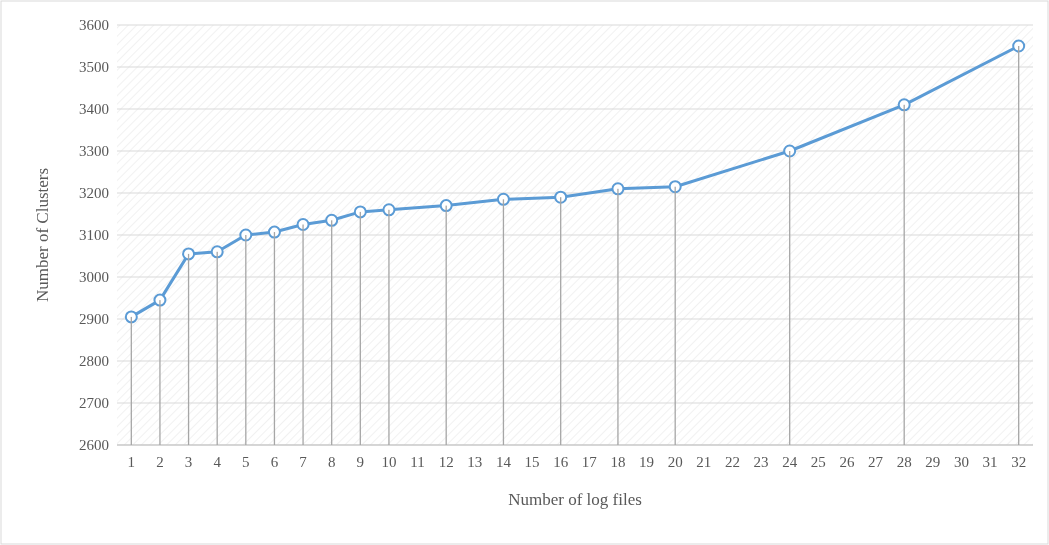 This screenshot has width=1049, height=545. I want to click on y-tick-label: 2900, so click(94, 319).